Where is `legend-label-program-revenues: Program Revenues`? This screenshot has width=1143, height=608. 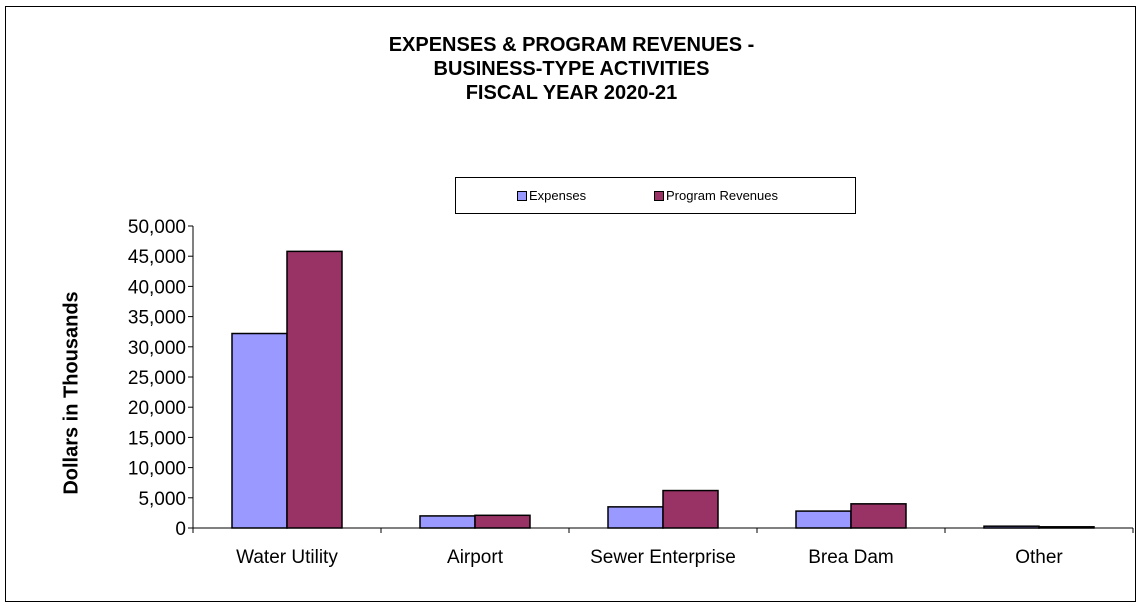 legend-label-program-revenues: Program Revenues is located at coordinates (722, 195).